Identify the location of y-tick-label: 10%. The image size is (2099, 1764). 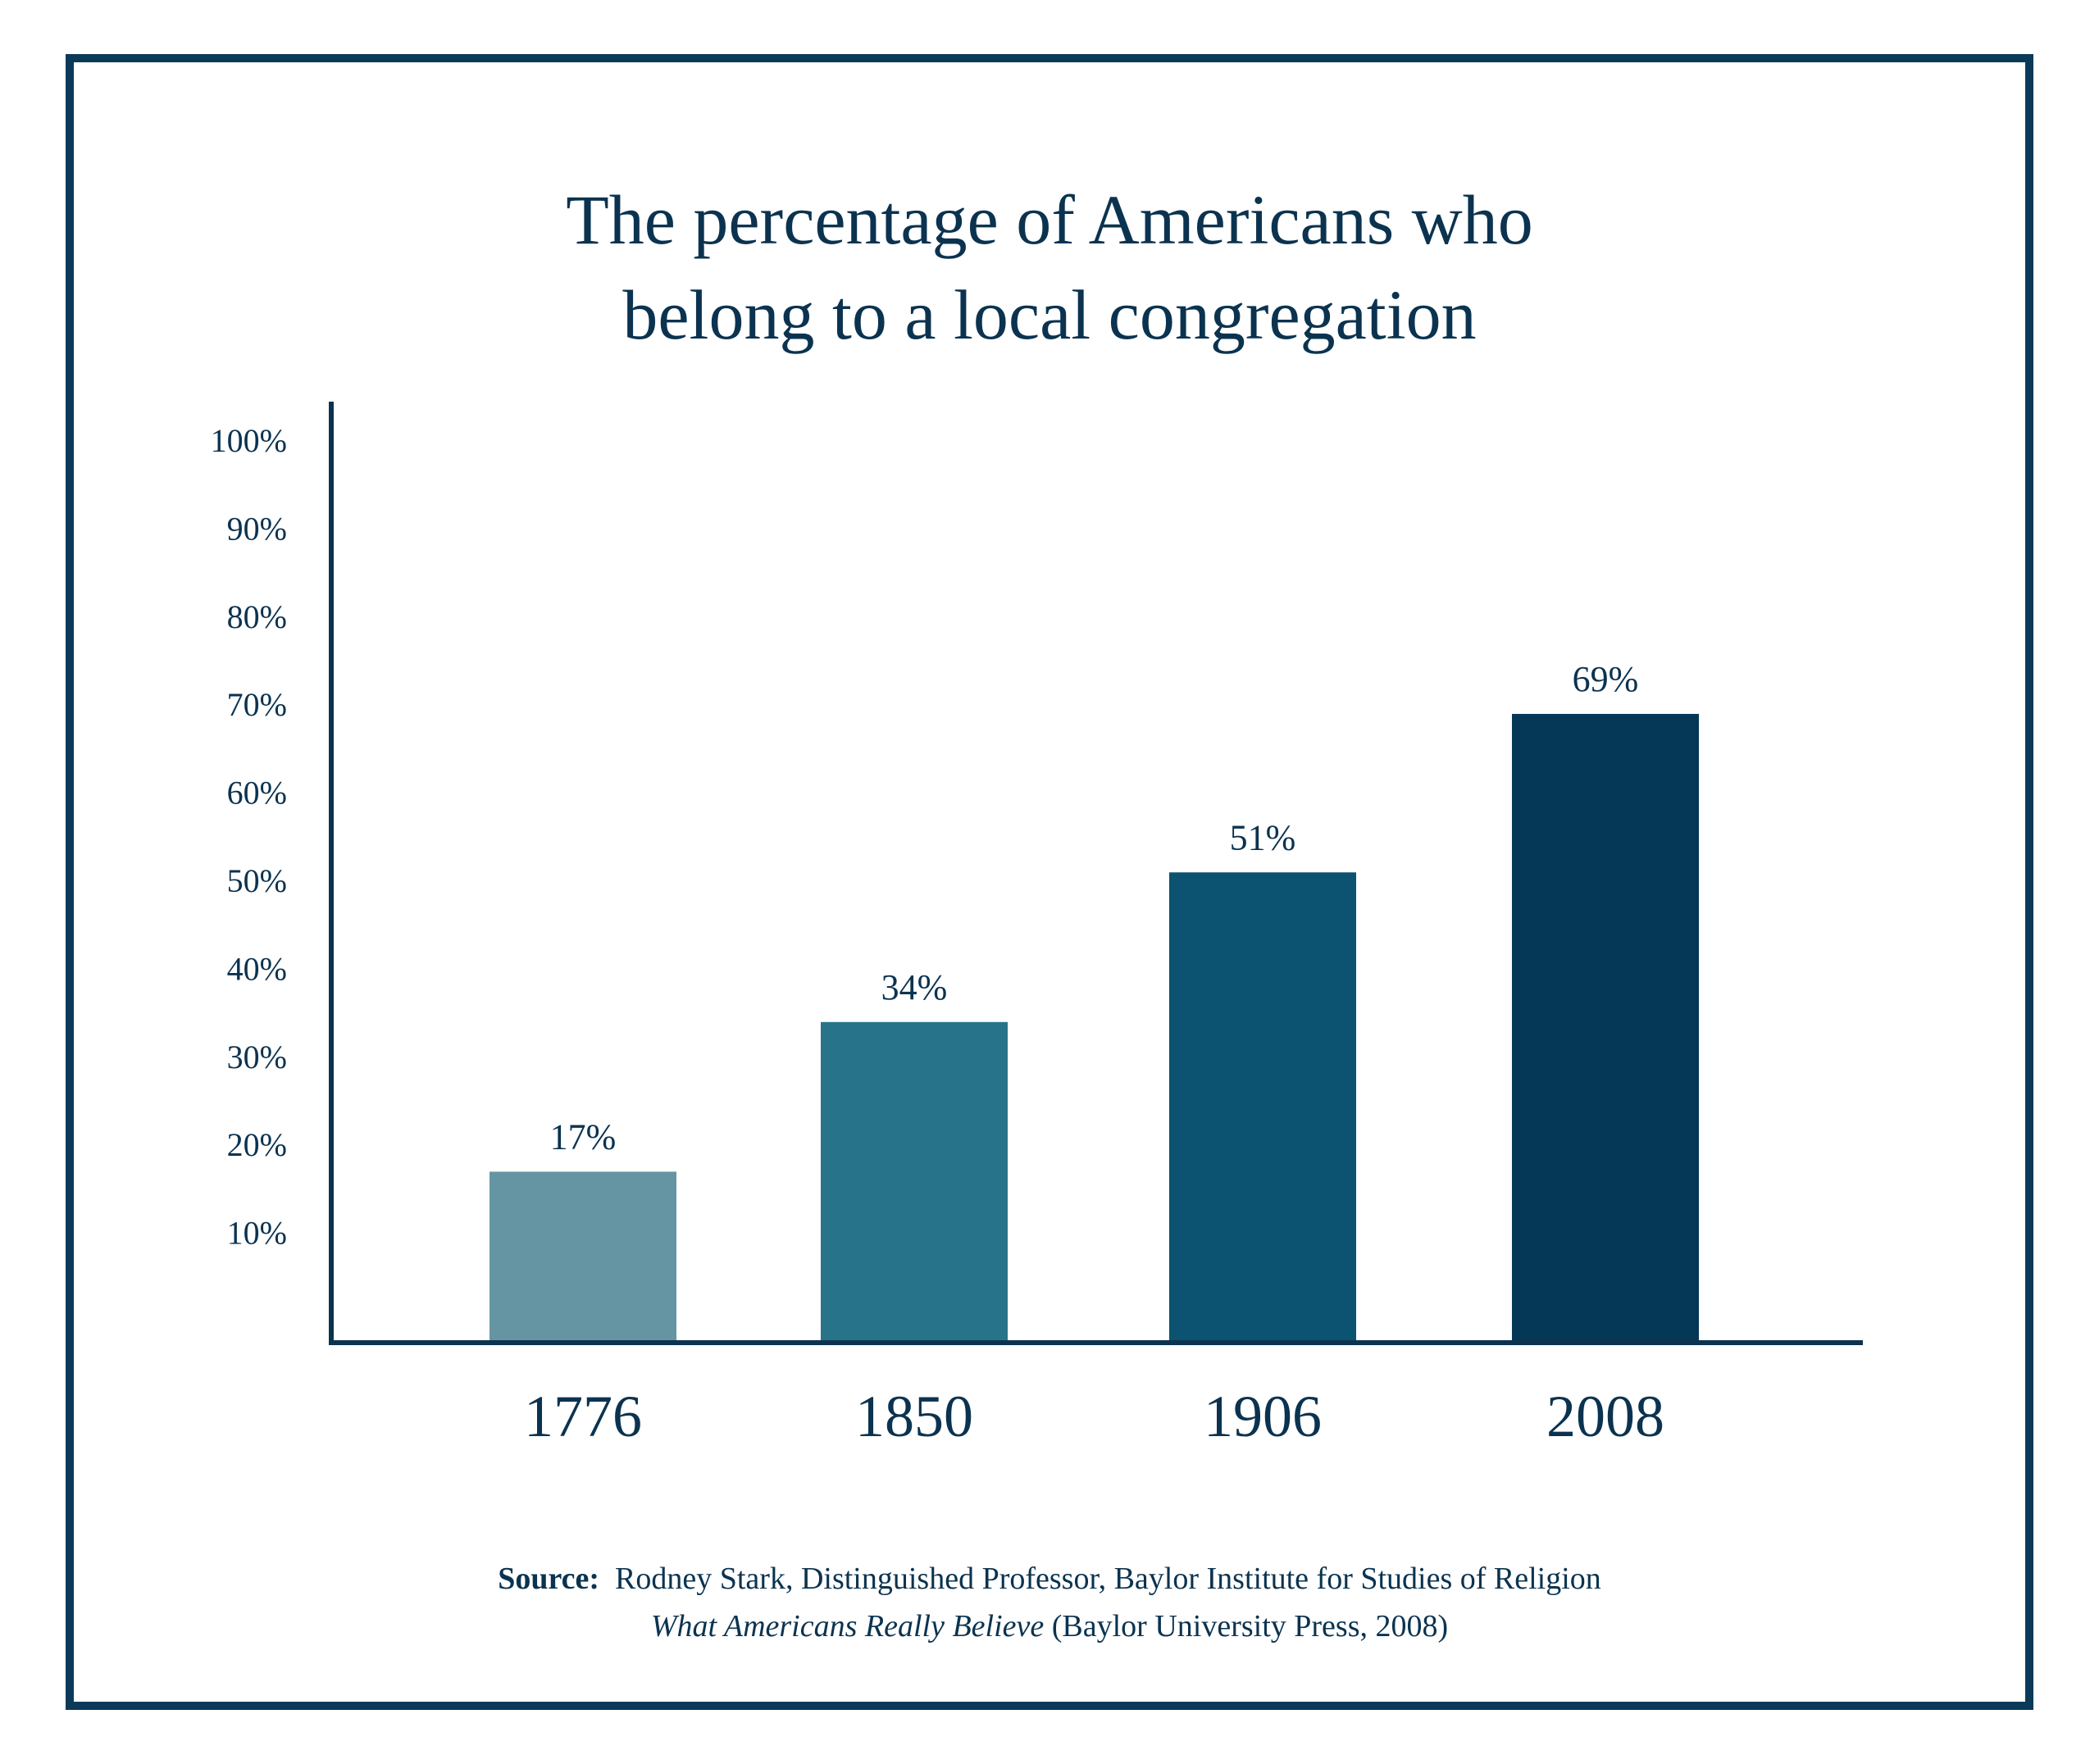
(257, 1233).